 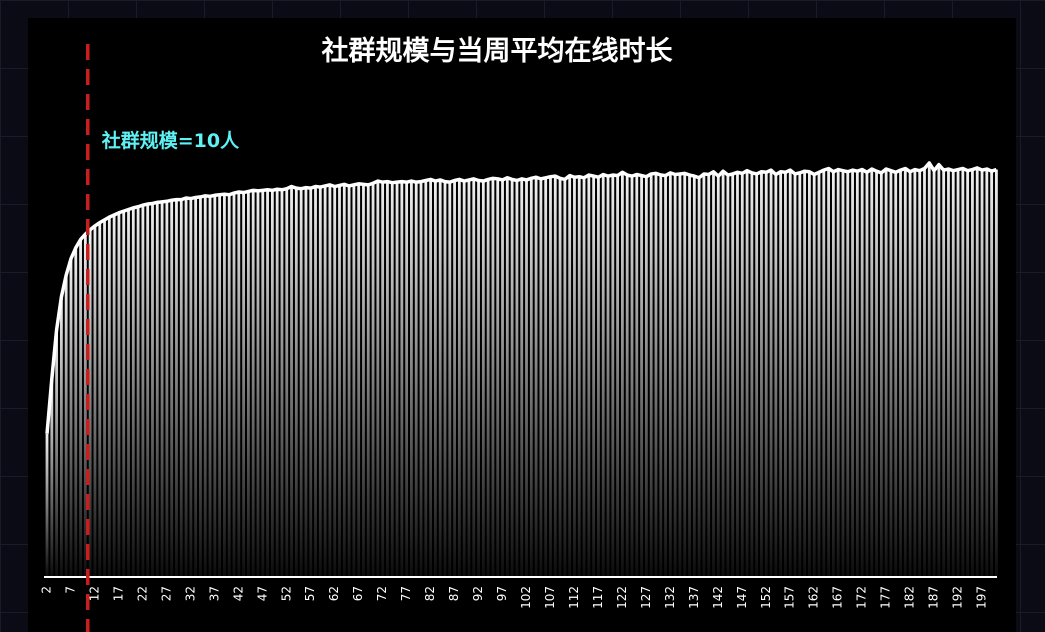 What do you see at coordinates (454, 593) in the screenshot?
I see `x-tick-label: 87` at bounding box center [454, 593].